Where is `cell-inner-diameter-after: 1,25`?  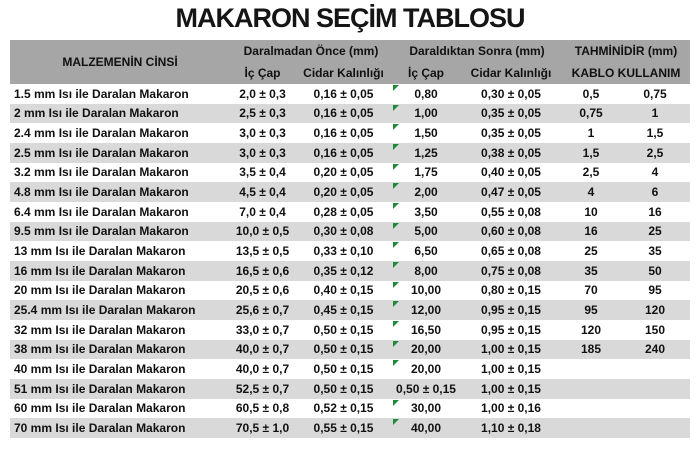
cell-inner-diameter-after: 1,25 is located at coordinates (426, 153).